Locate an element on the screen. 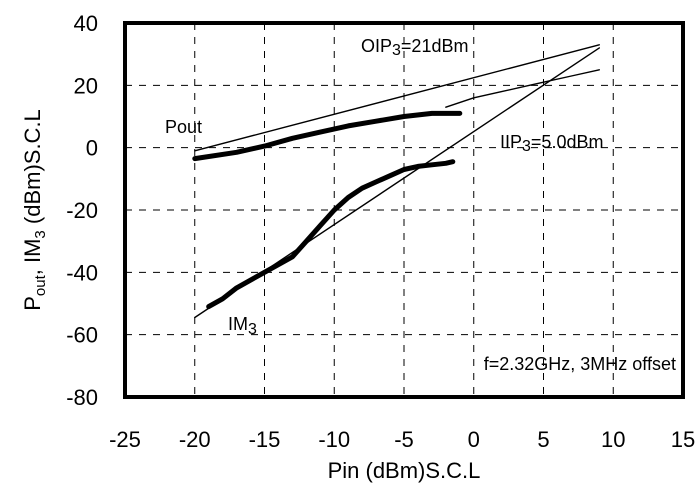 The height and width of the screenshot is (492, 697). y-tick-label: -20 is located at coordinates (82, 210).